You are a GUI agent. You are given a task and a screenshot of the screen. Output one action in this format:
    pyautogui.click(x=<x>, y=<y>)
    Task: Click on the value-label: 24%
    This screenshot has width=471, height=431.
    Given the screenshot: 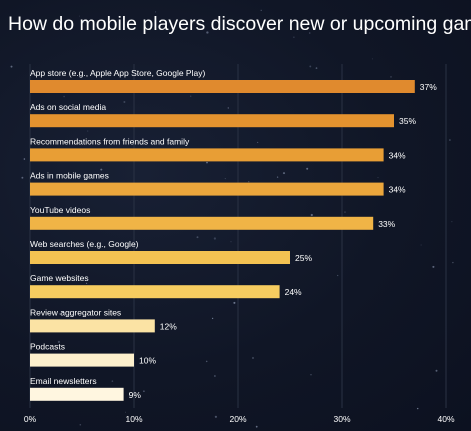 What is the action you would take?
    pyautogui.click(x=293, y=292)
    